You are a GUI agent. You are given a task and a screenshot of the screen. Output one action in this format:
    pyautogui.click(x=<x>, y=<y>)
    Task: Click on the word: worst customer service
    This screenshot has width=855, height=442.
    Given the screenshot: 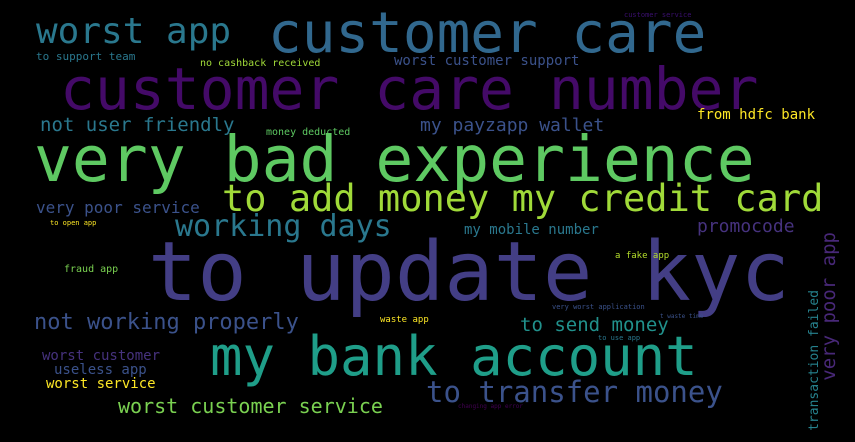 What is the action you would take?
    pyautogui.click(x=250, y=406)
    